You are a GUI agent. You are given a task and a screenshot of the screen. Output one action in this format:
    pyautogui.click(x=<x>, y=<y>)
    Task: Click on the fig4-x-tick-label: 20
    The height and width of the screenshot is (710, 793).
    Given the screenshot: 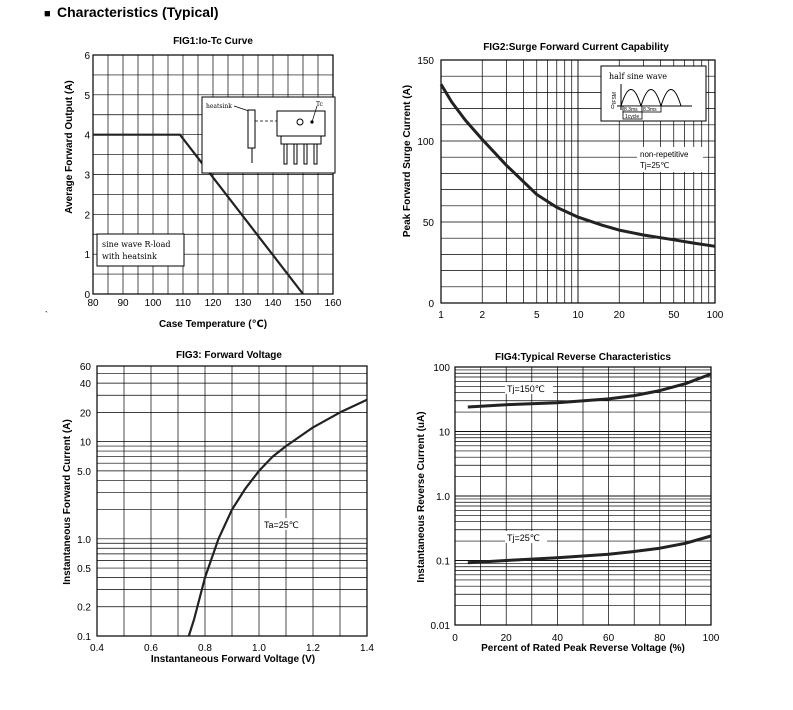 What is the action you would take?
    pyautogui.click(x=507, y=638)
    